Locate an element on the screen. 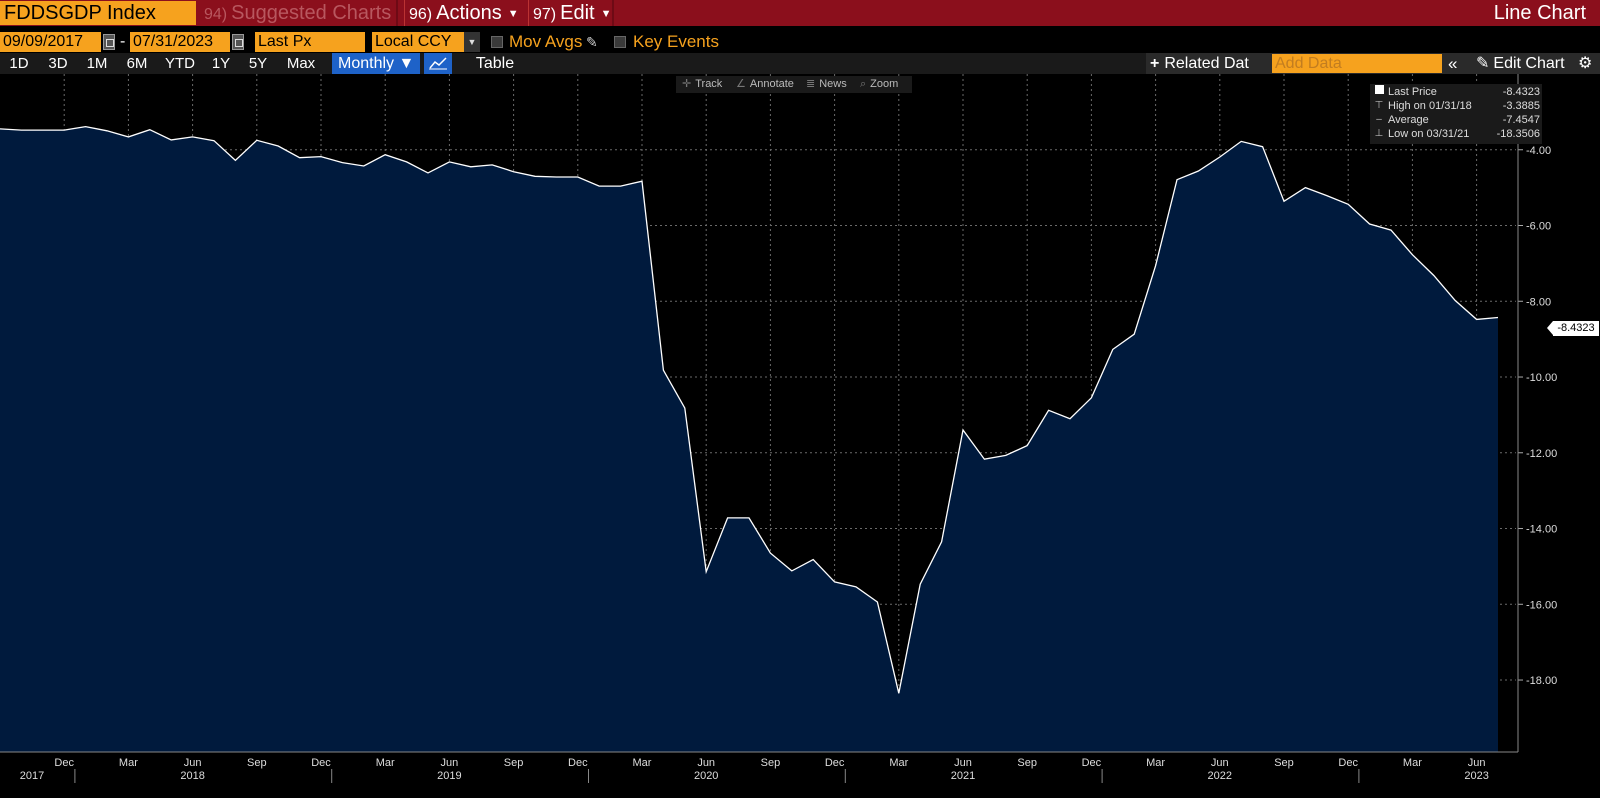  y-tick-label: -14.00 is located at coordinates (1541, 530).